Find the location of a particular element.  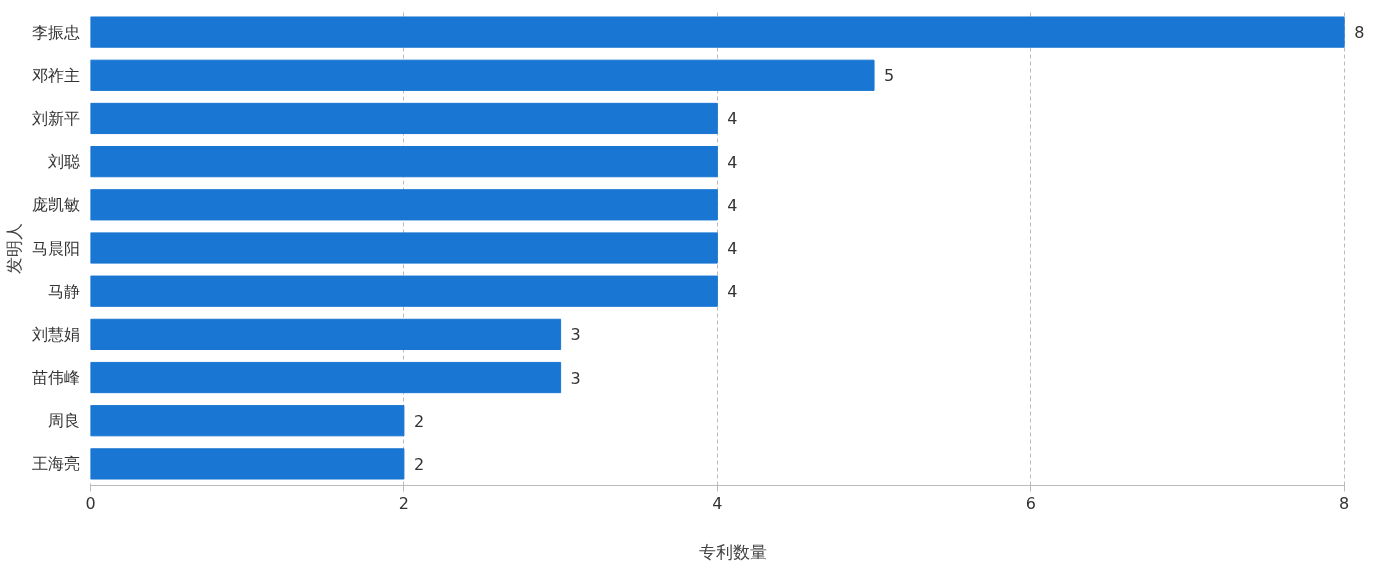

x-tick-label: 0 is located at coordinates (90, 503).